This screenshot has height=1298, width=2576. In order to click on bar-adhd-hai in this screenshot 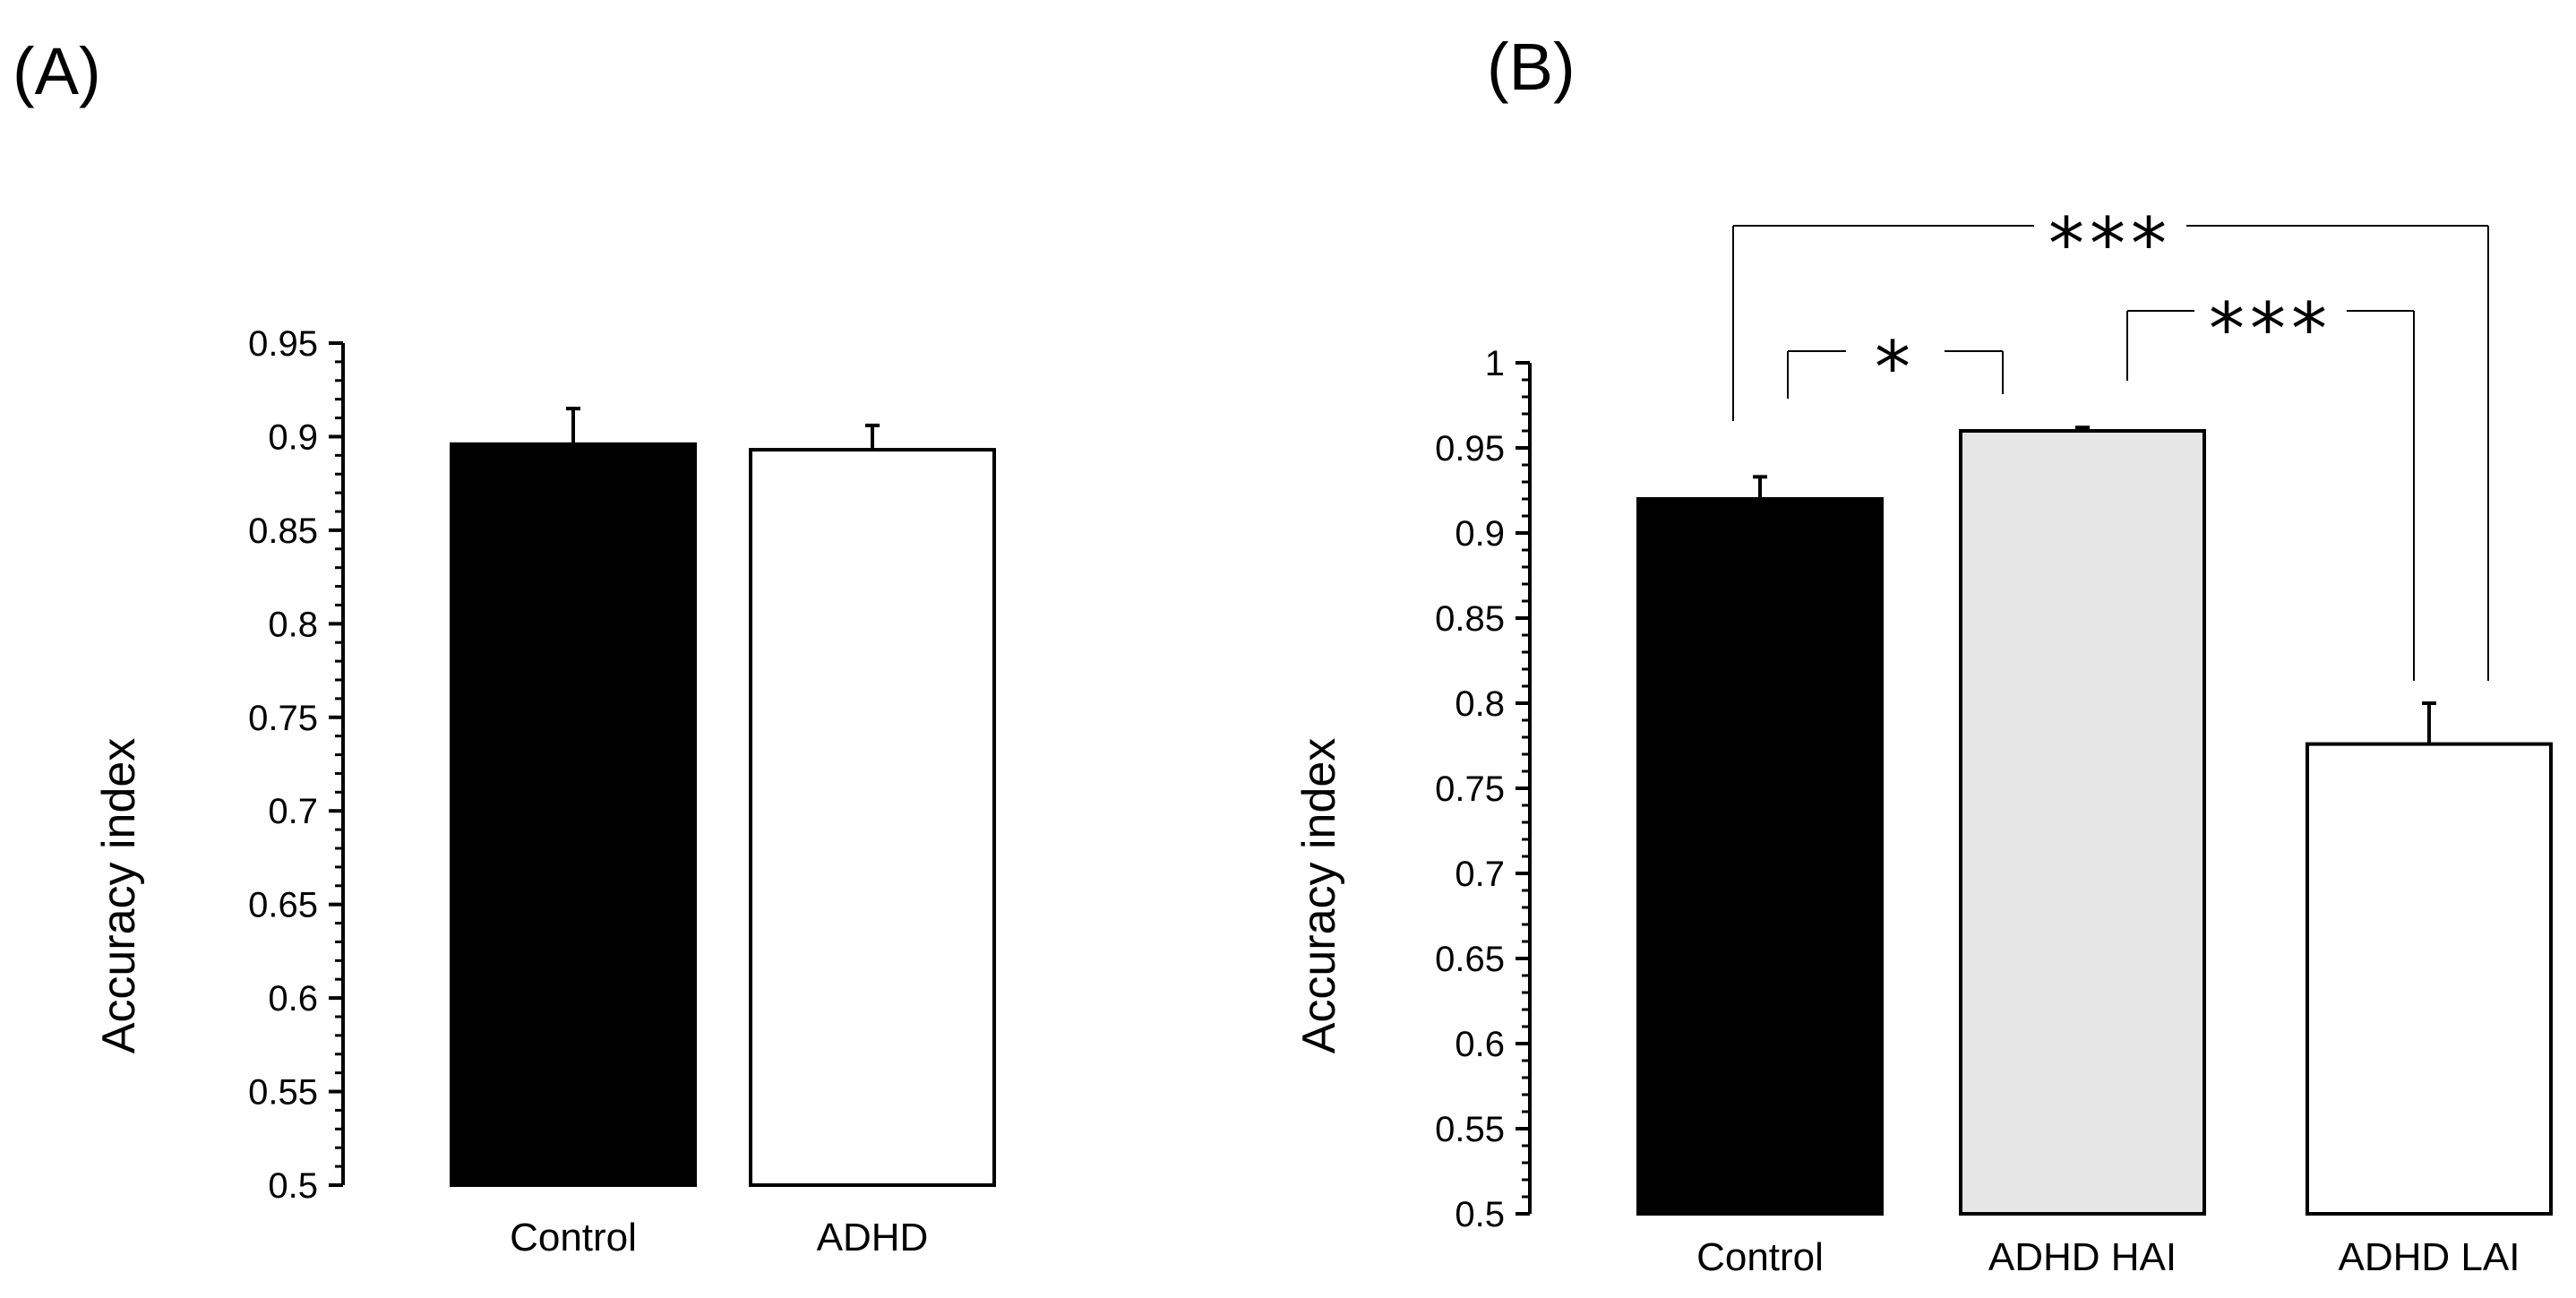, I will do `click(2082, 823)`.